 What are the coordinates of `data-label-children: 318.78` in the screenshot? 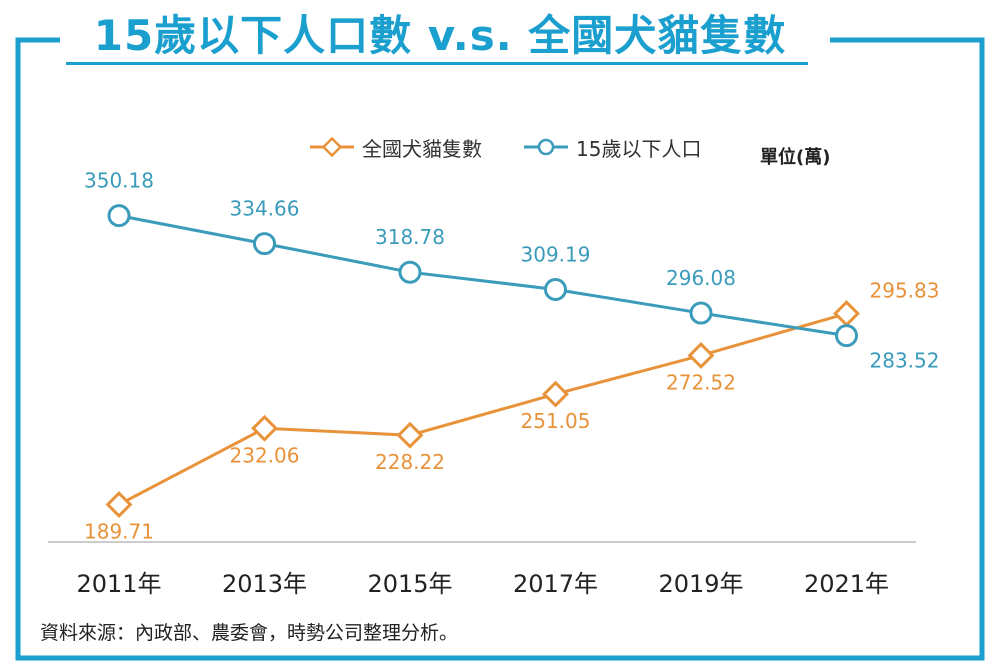 It's located at (410, 237).